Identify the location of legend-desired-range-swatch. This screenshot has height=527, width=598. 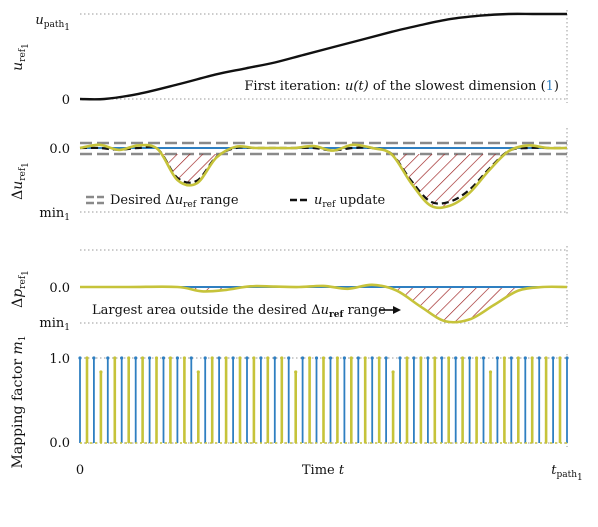
(95, 200).